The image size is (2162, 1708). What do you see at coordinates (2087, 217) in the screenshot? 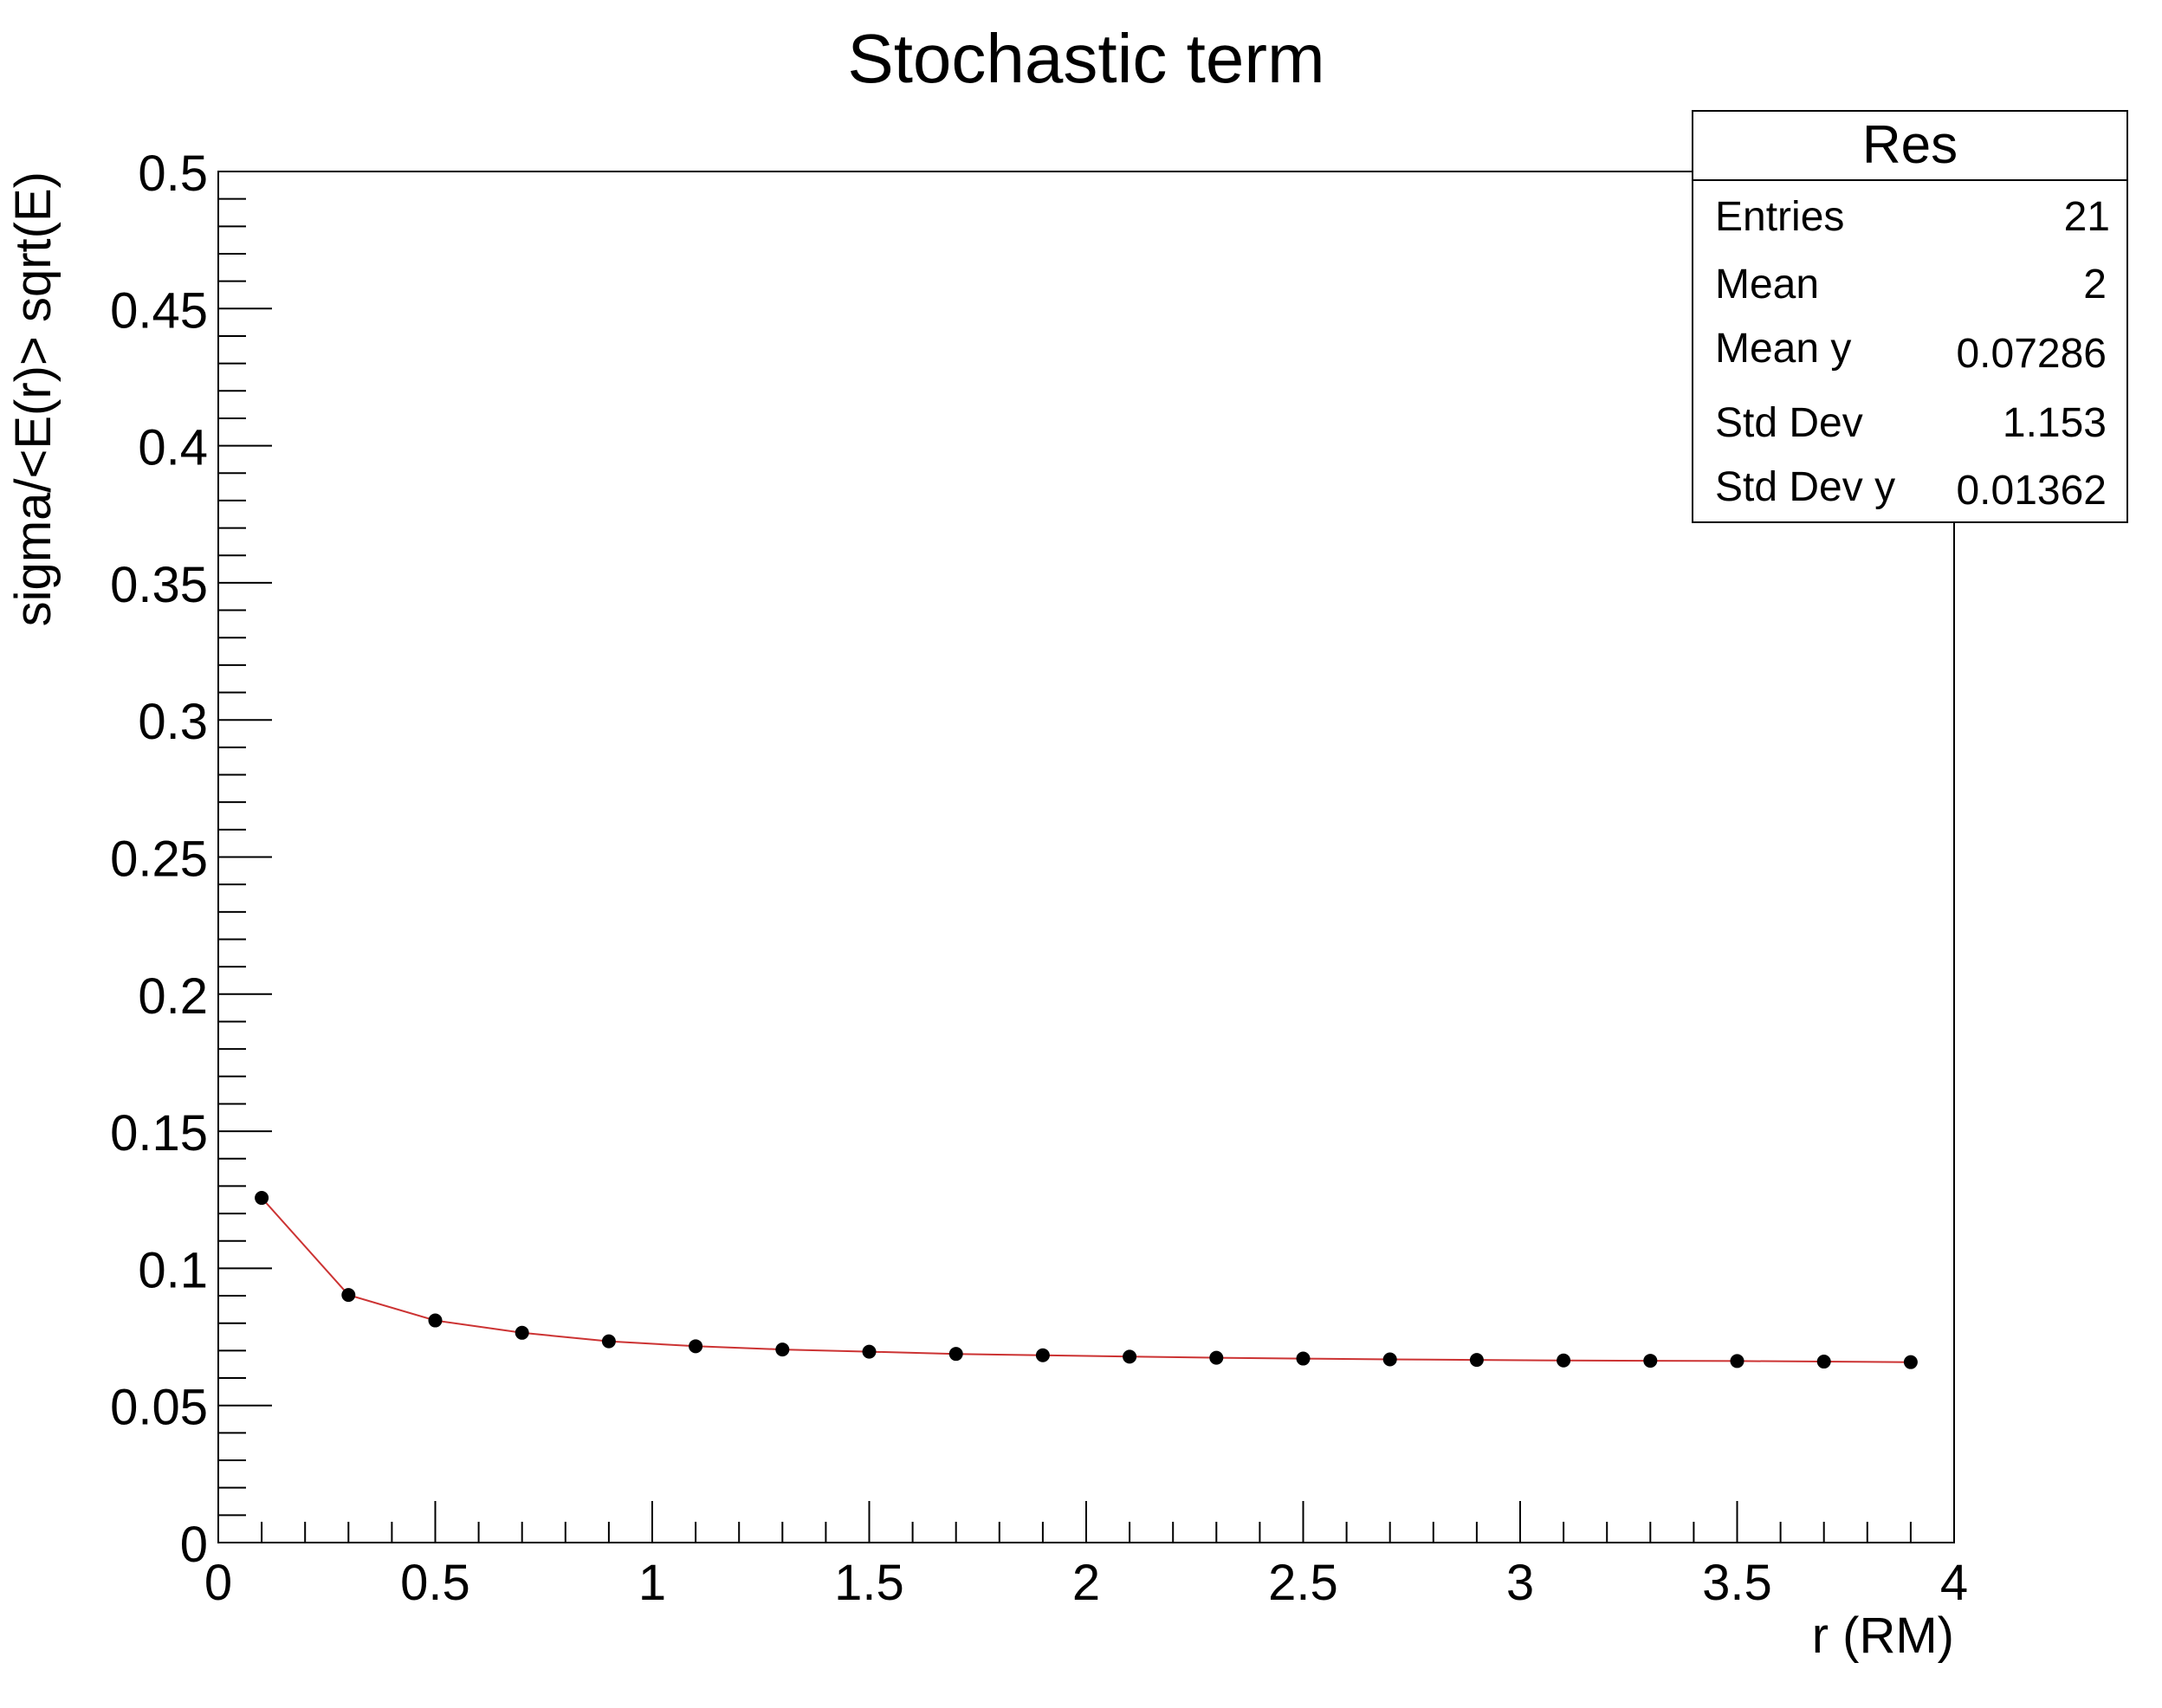
I see `stats-row-value: 21` at bounding box center [2087, 217].